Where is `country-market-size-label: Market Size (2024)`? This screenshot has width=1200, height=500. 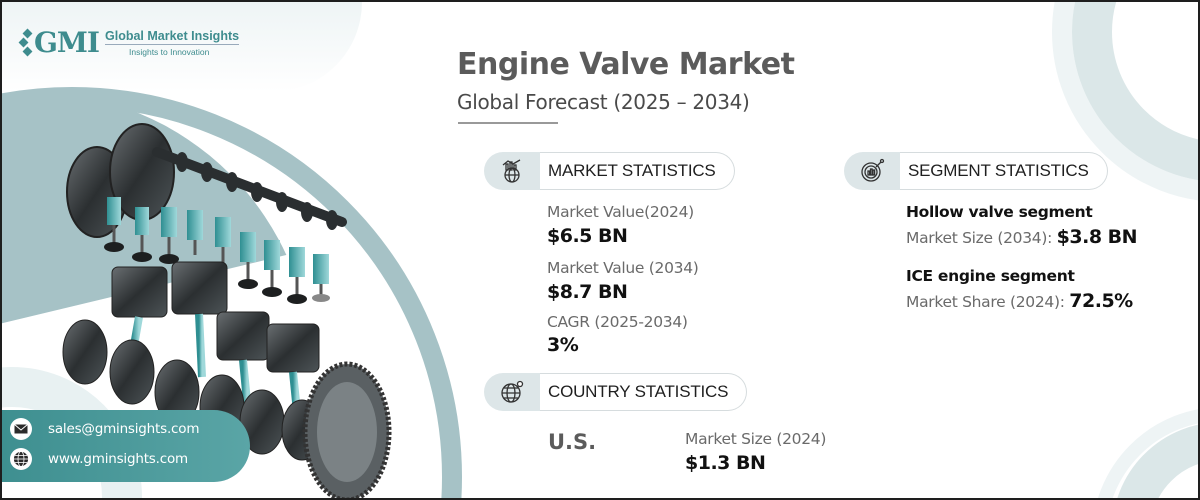 country-market-size-label: Market Size (2024) is located at coordinates (756, 439).